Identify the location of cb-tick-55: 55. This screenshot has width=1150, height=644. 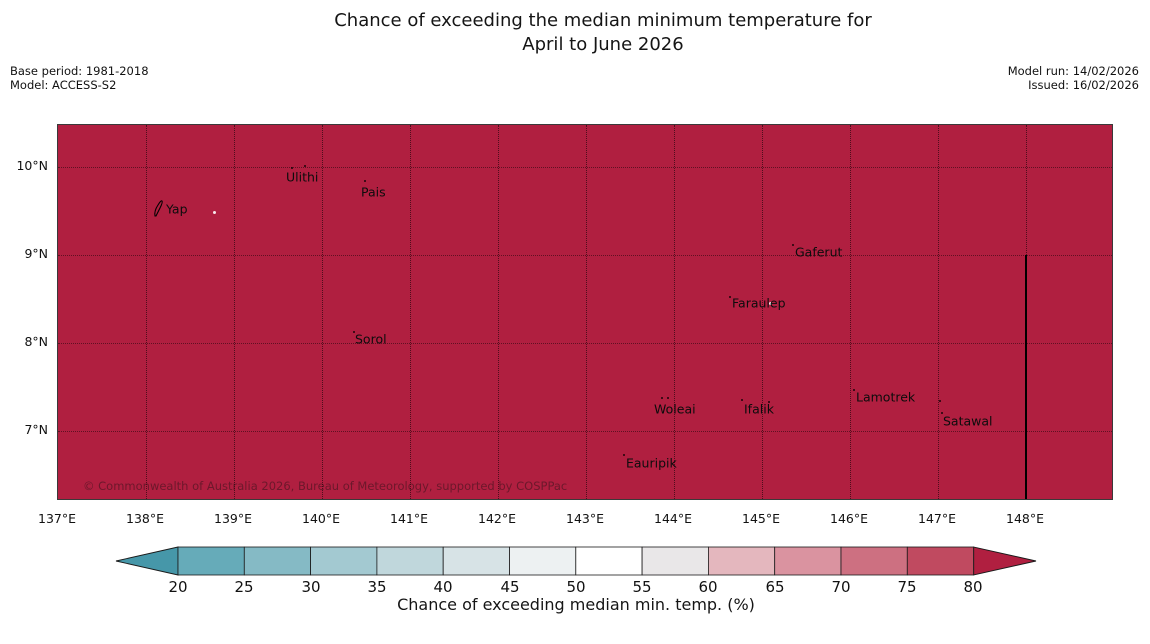
(642, 587).